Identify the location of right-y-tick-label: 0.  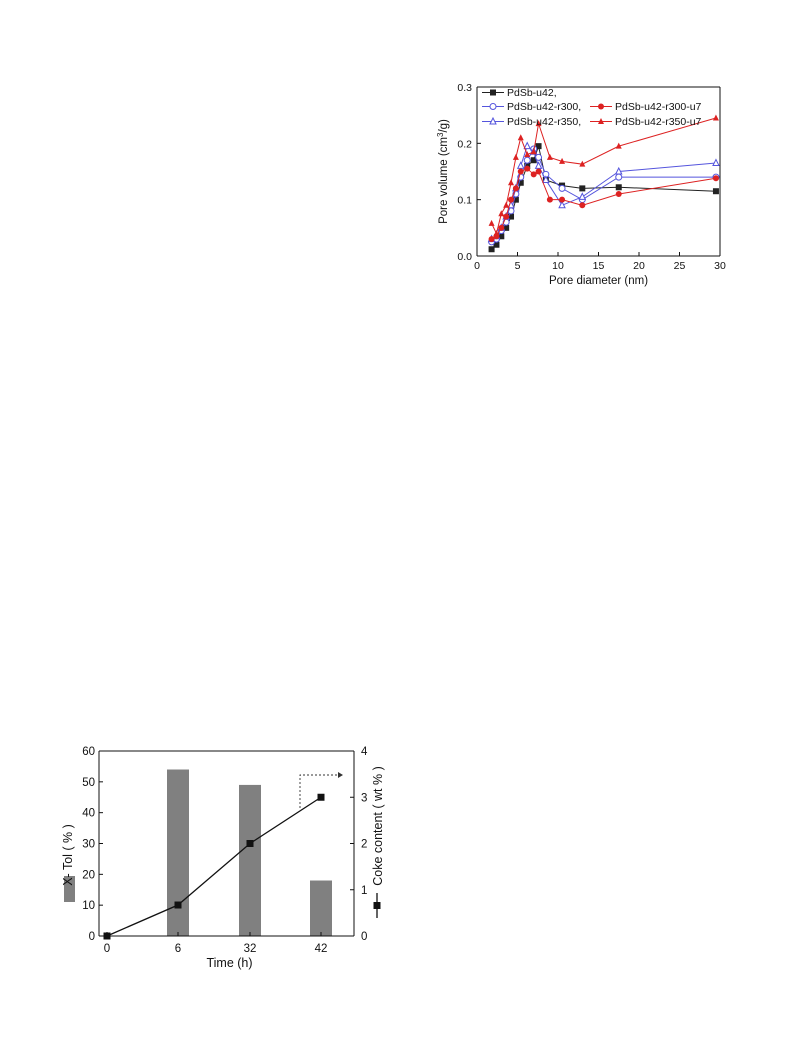
(364, 937).